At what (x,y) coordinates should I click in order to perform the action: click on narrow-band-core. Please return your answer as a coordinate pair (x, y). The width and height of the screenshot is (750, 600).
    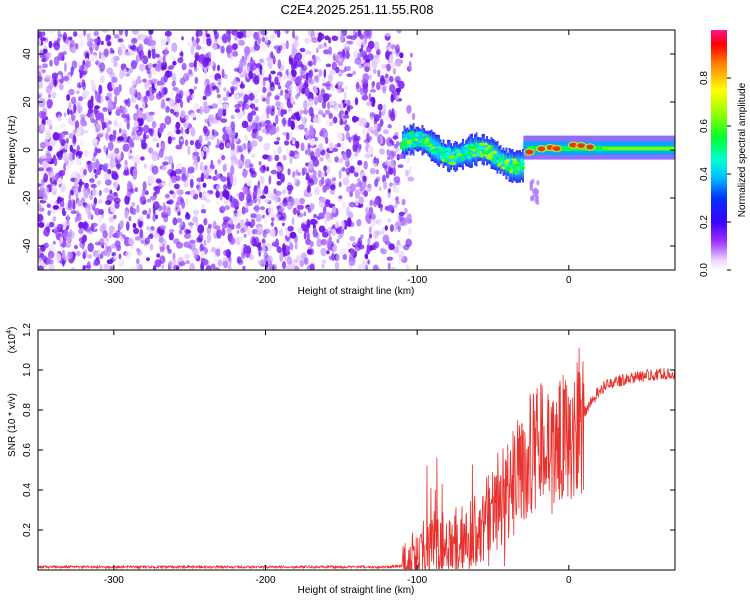
    Looking at the image, I should click on (601, 148).